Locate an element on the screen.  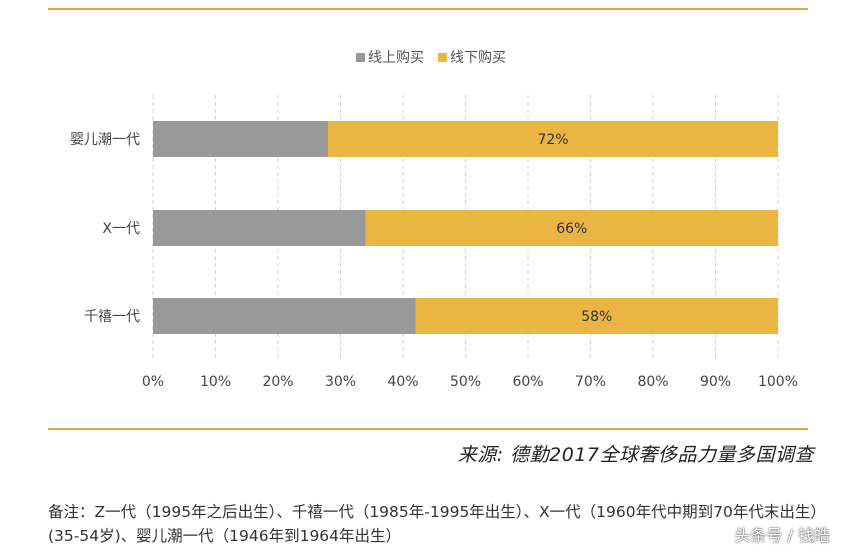
x-tick-label: 50% is located at coordinates (465, 382).